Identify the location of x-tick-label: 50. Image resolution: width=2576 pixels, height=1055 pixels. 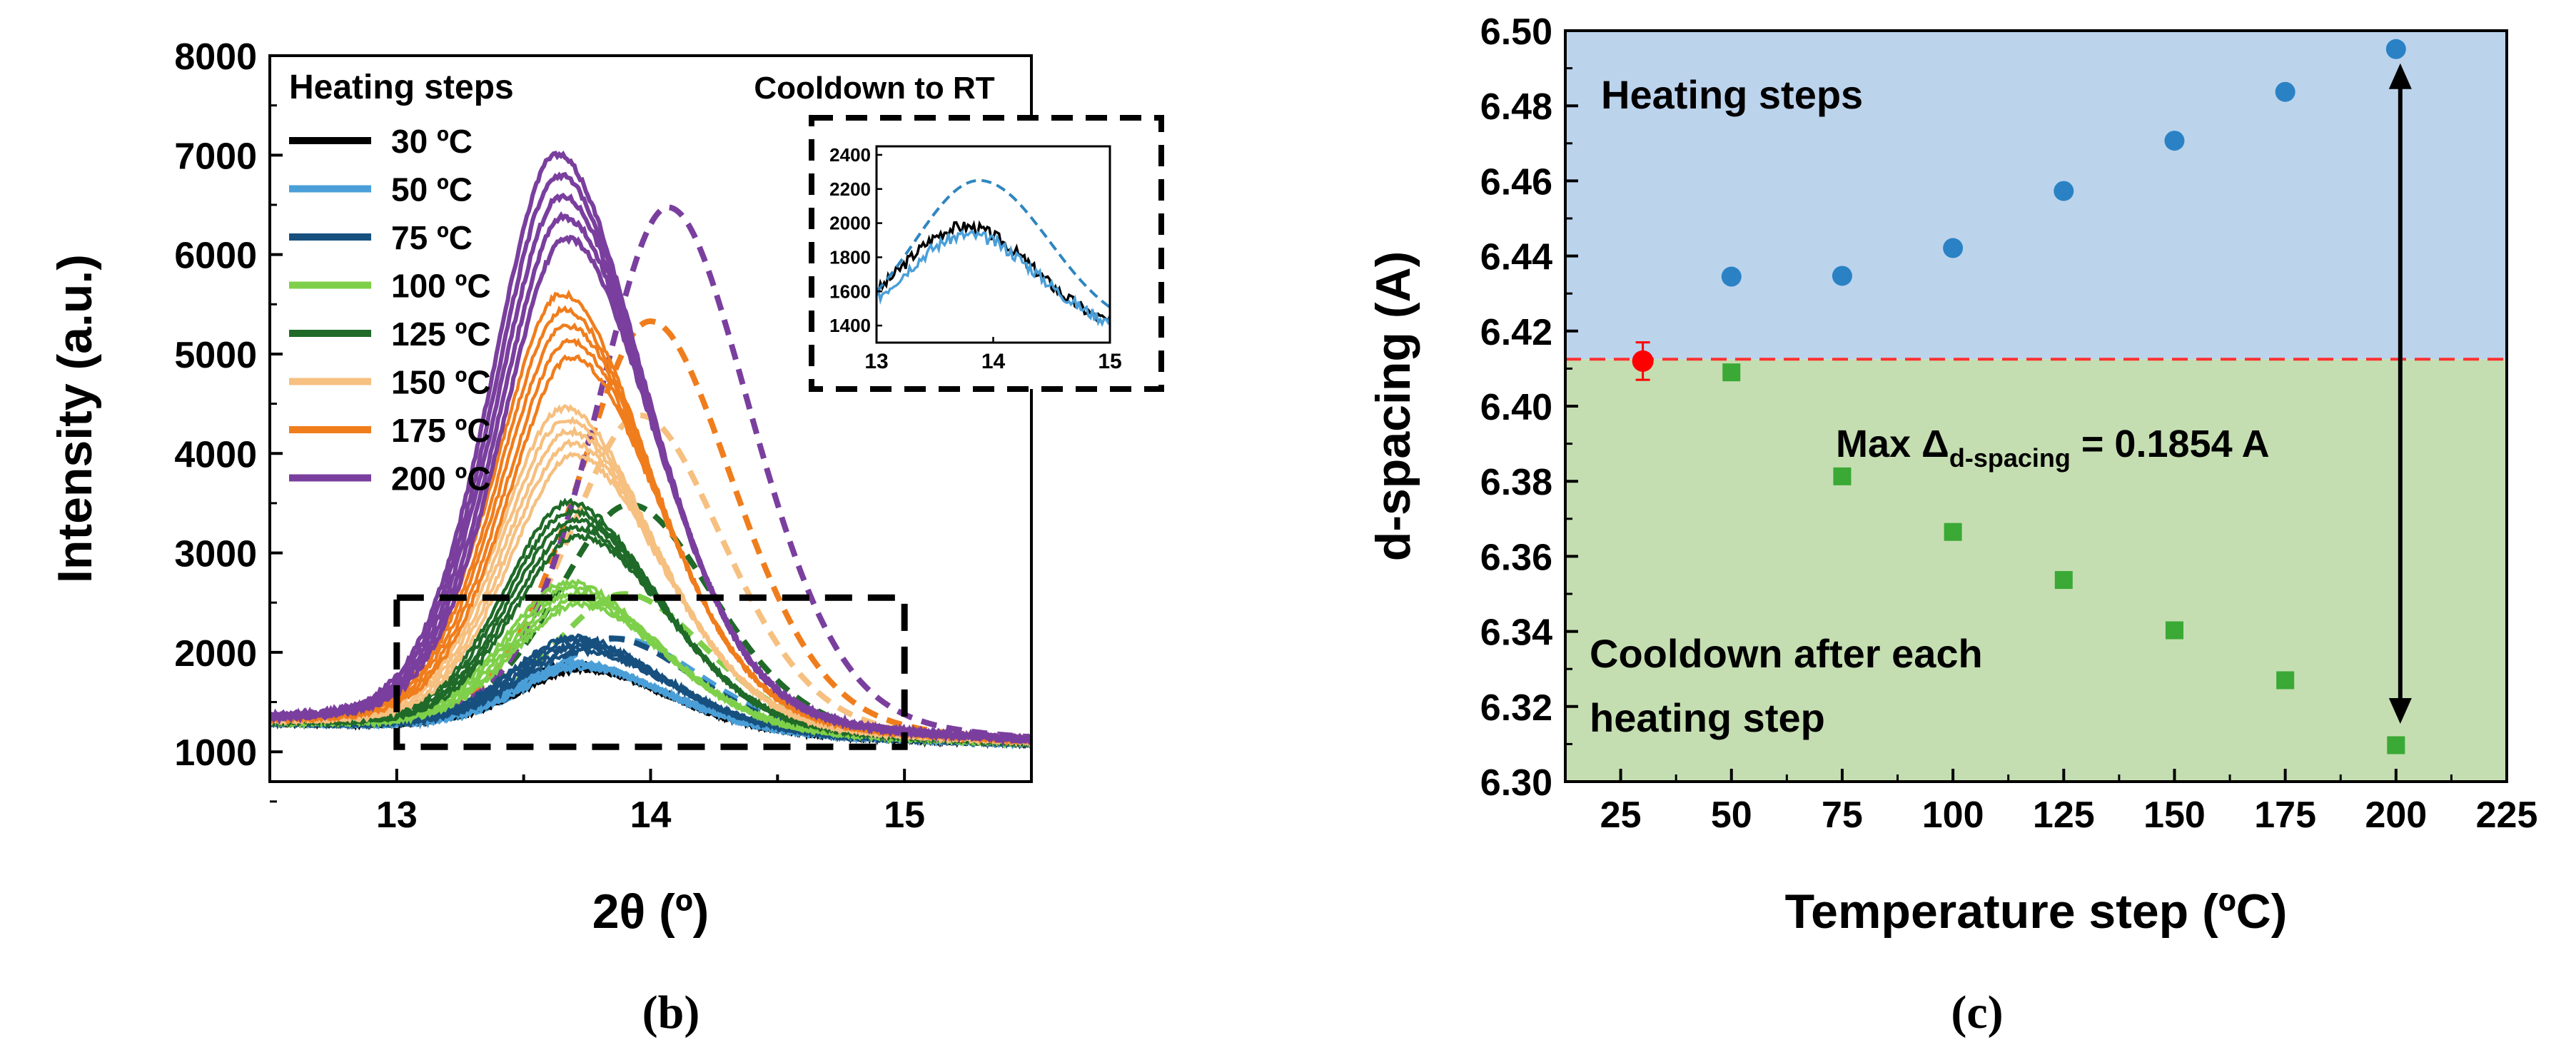
(1731, 815).